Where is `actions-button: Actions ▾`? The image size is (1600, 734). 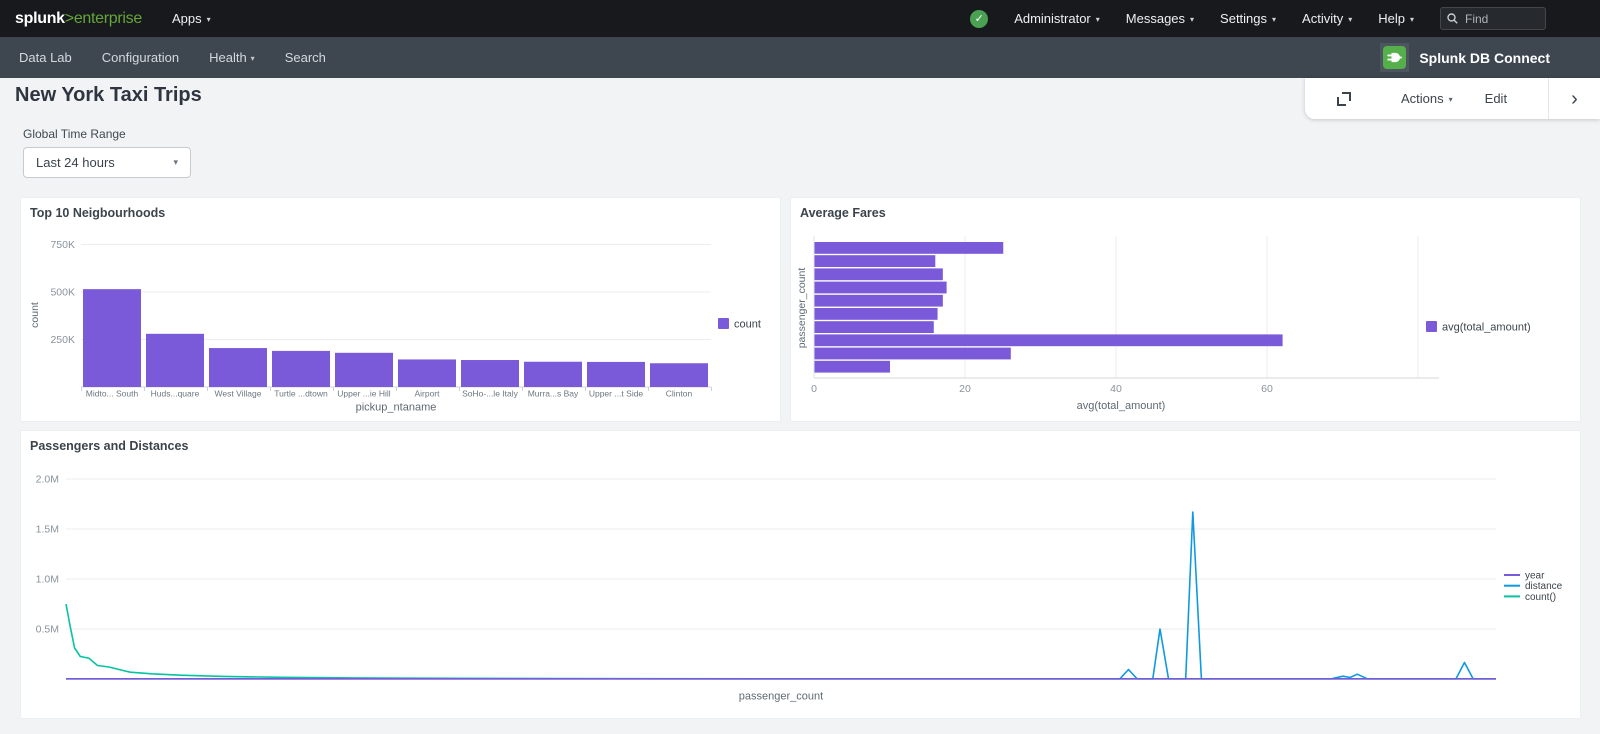
actions-button: Actions ▾ is located at coordinates (1427, 98).